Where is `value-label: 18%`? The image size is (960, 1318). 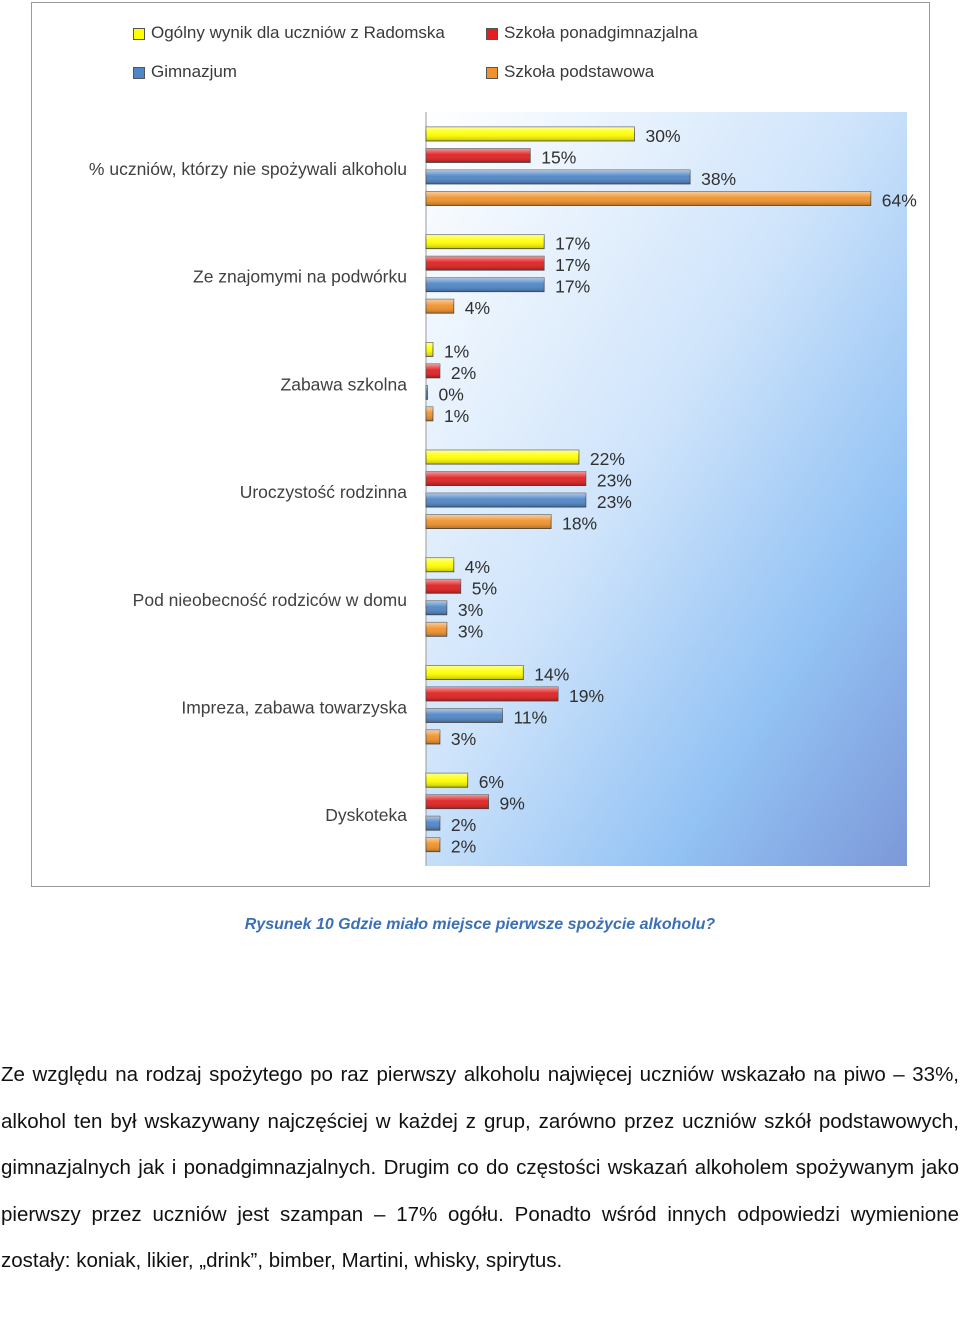
value-label: 18% is located at coordinates (579, 524).